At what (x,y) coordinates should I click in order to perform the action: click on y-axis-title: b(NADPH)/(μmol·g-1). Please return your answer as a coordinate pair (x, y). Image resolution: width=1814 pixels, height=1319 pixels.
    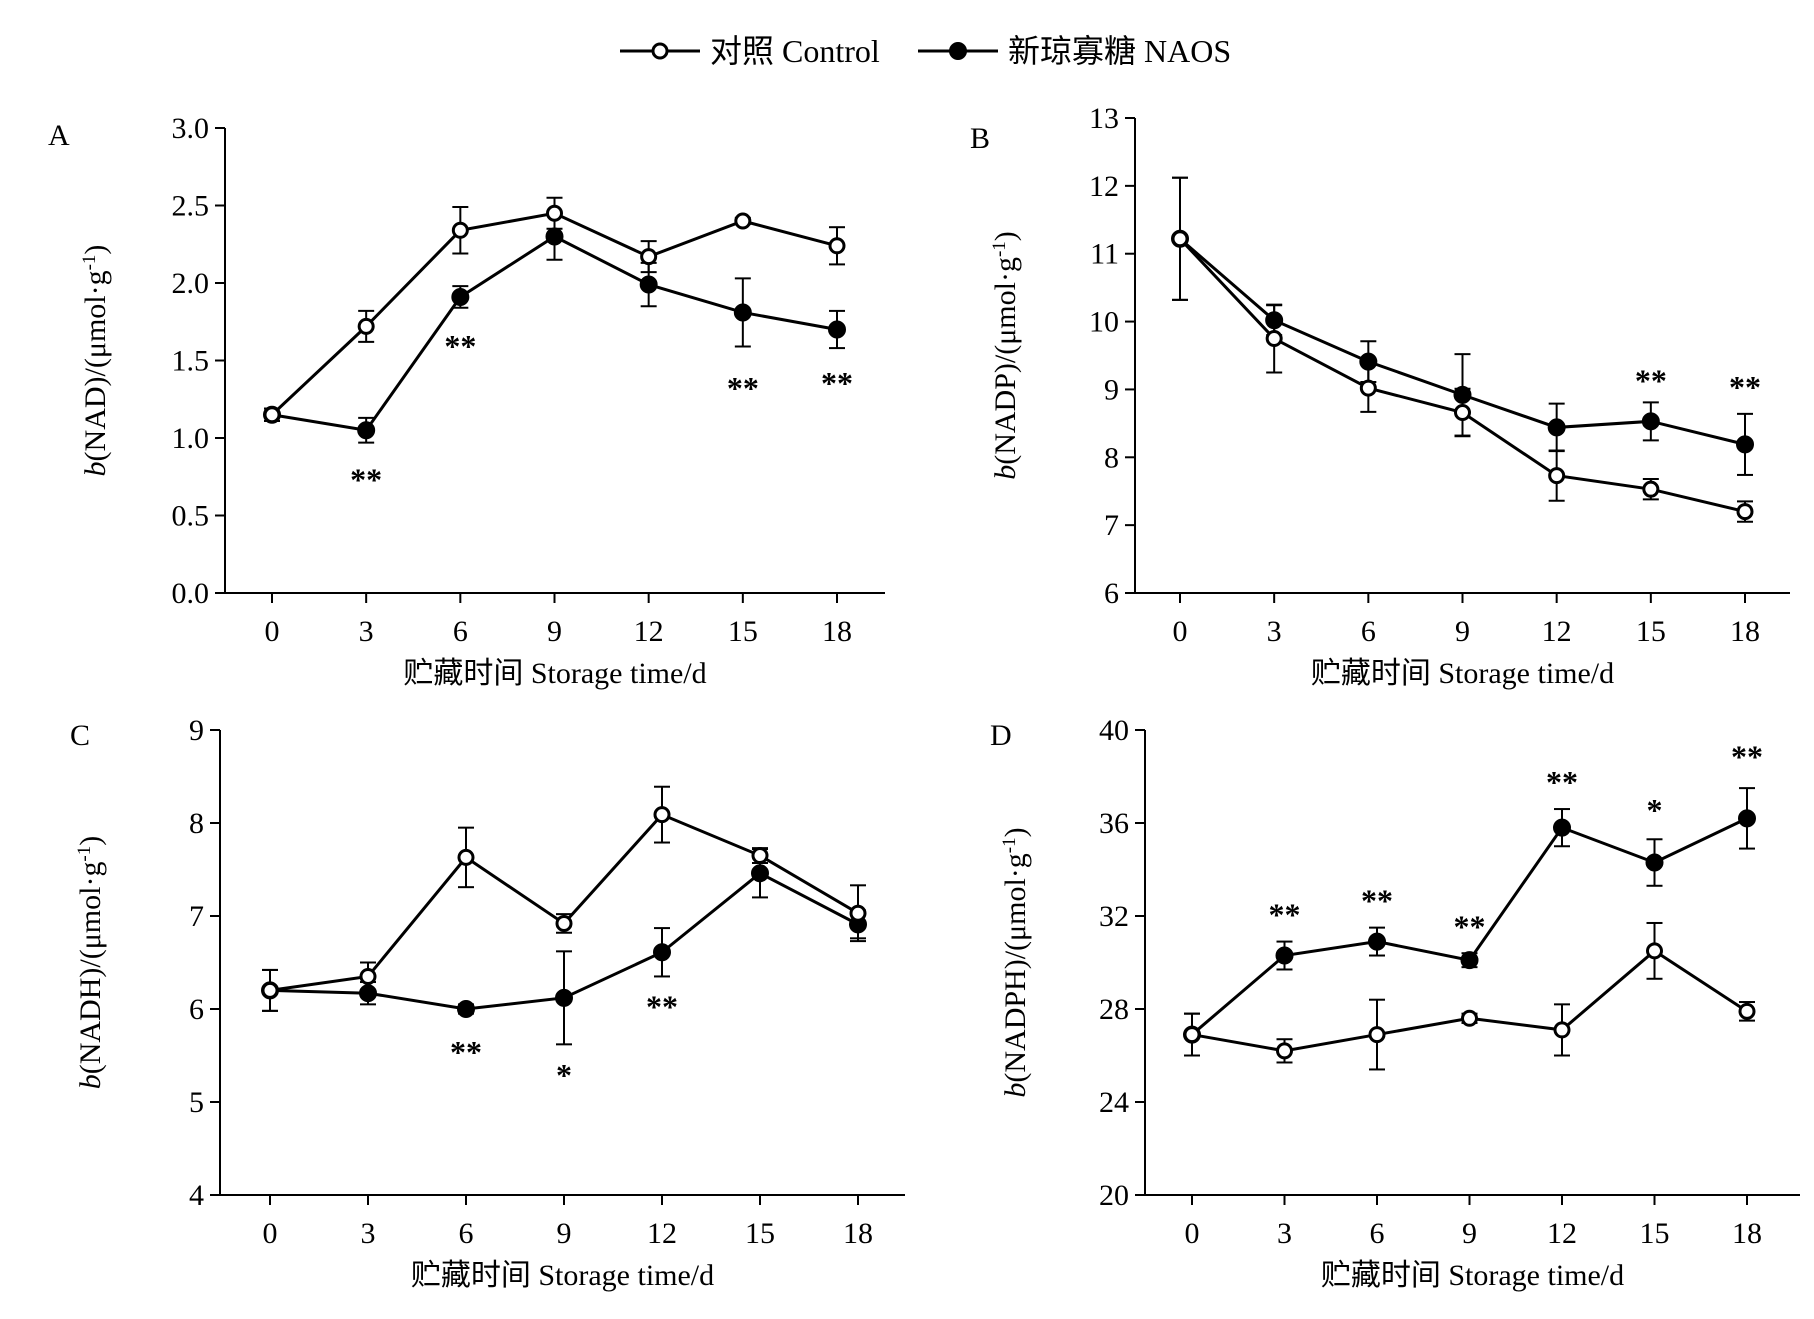
    Looking at the image, I should click on (1016, 962).